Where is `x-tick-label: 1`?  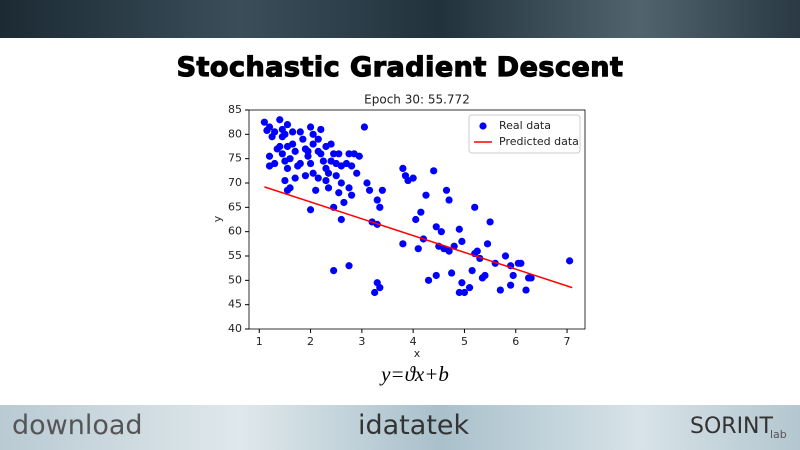 x-tick-label: 1 is located at coordinates (259, 341).